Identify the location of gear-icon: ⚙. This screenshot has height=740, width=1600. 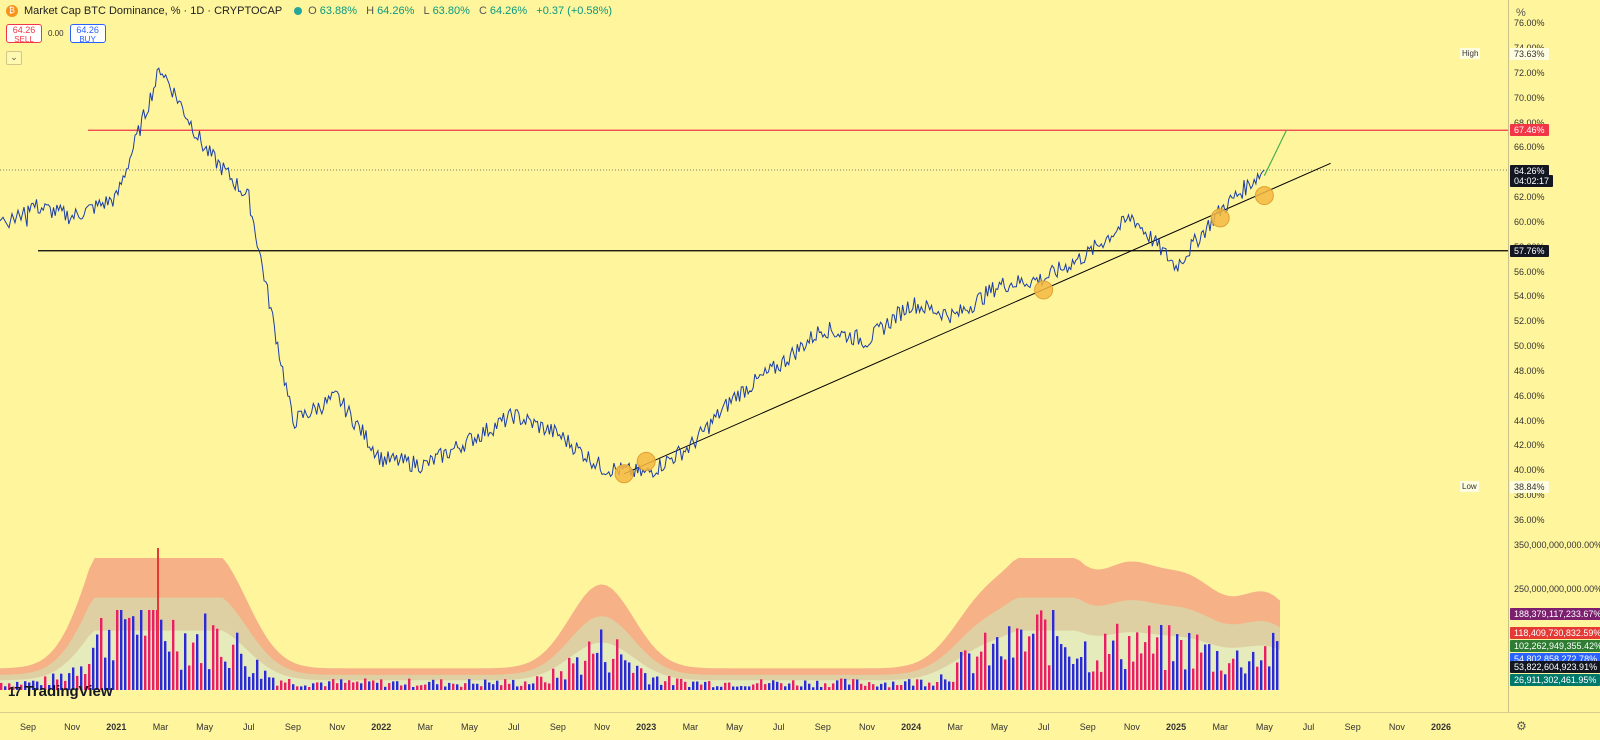
(1521, 726).